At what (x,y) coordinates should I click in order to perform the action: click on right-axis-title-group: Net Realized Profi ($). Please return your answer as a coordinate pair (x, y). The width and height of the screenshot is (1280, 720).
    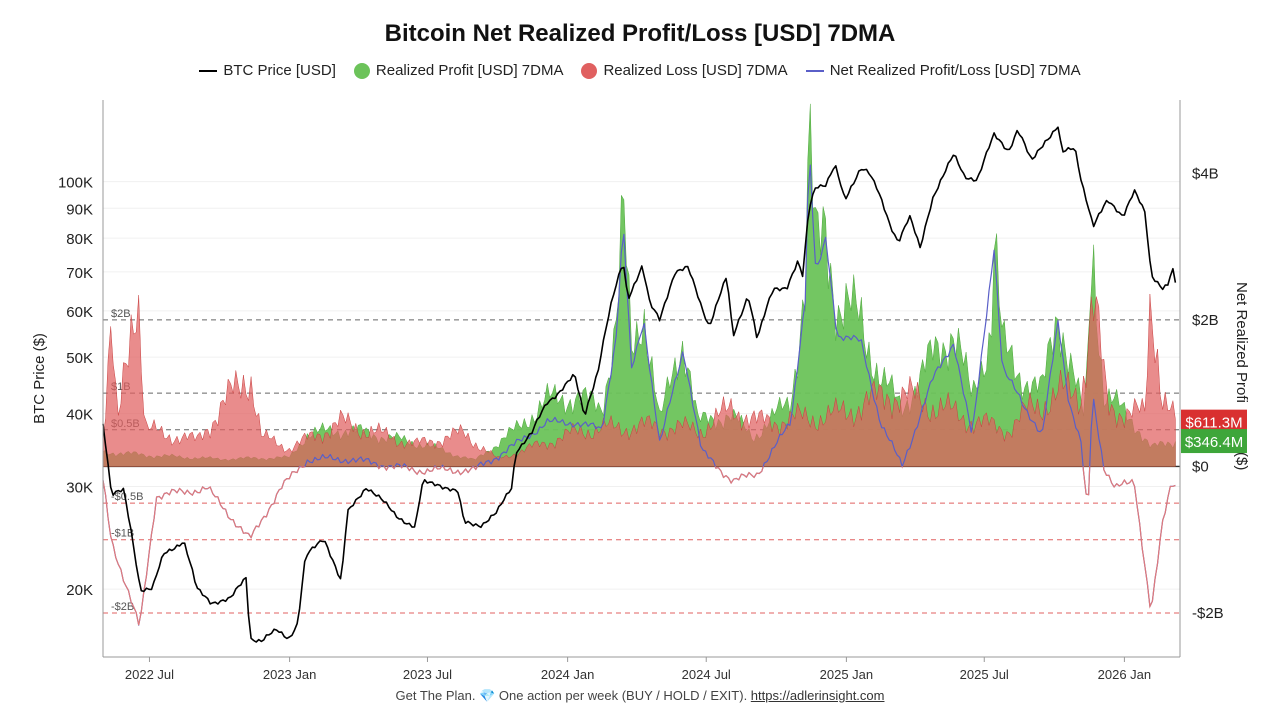
    Looking at the image, I should click on (1241, 376).